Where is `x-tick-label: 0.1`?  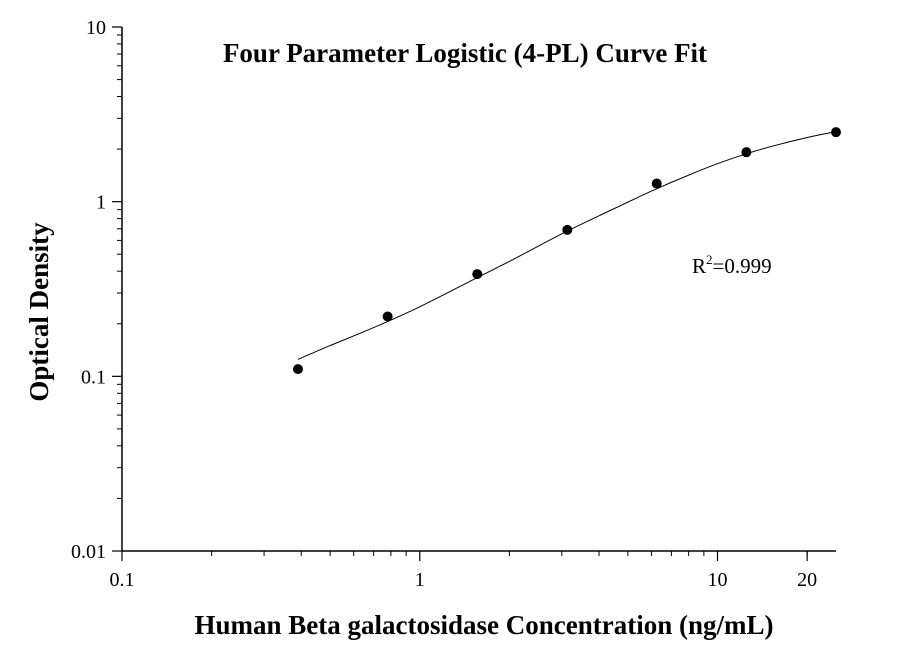 x-tick-label: 0.1 is located at coordinates (122, 580).